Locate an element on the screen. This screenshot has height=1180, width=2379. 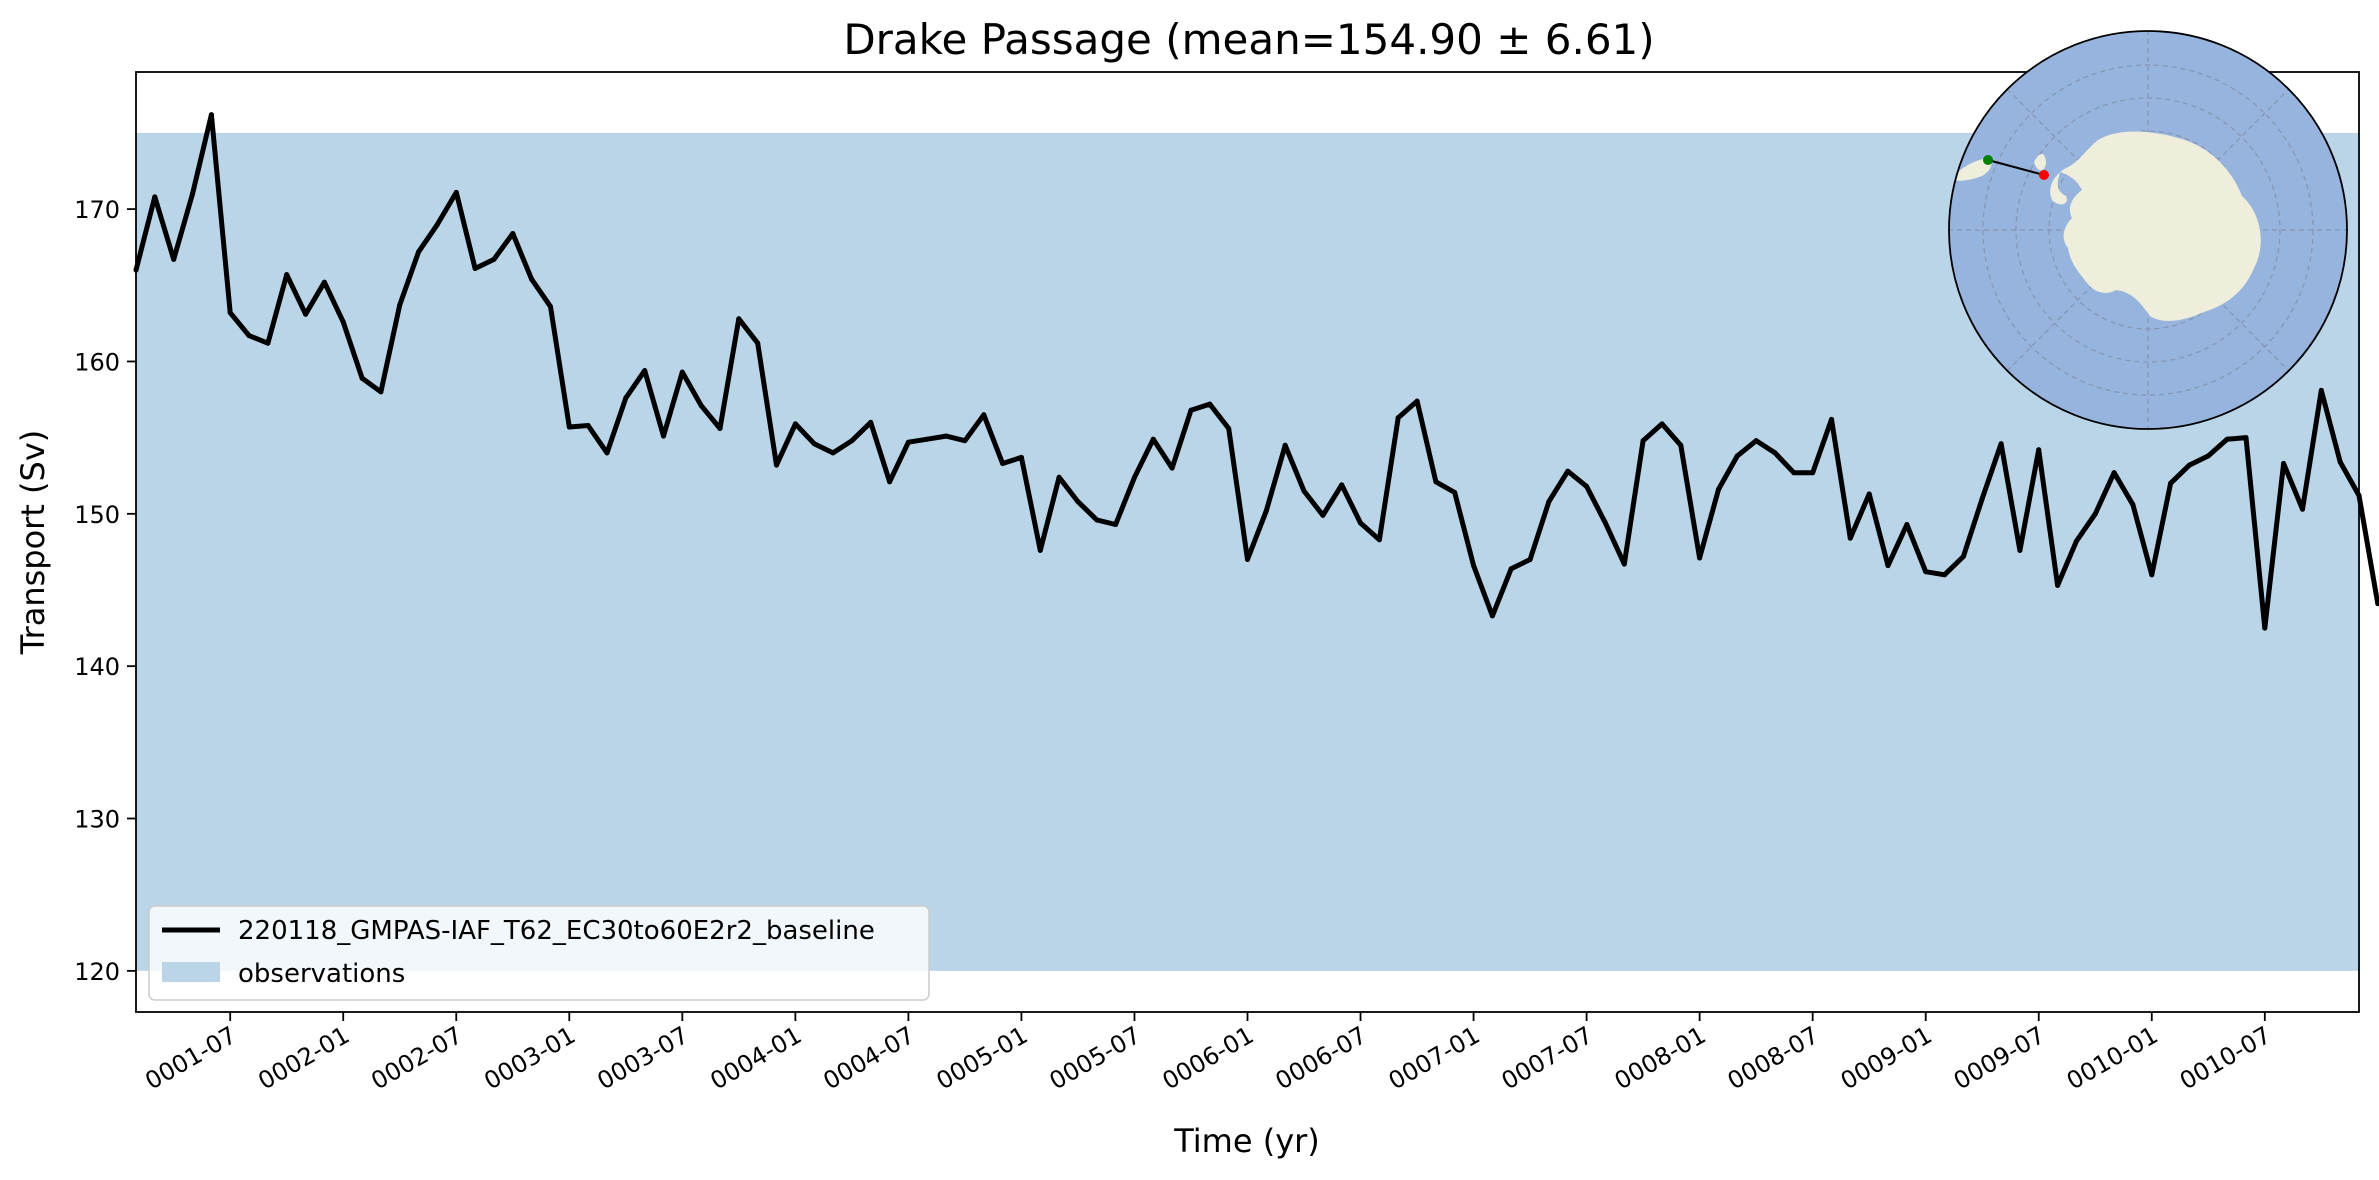
x-tick-label: 0006-07 is located at coordinates (1321, 1058).